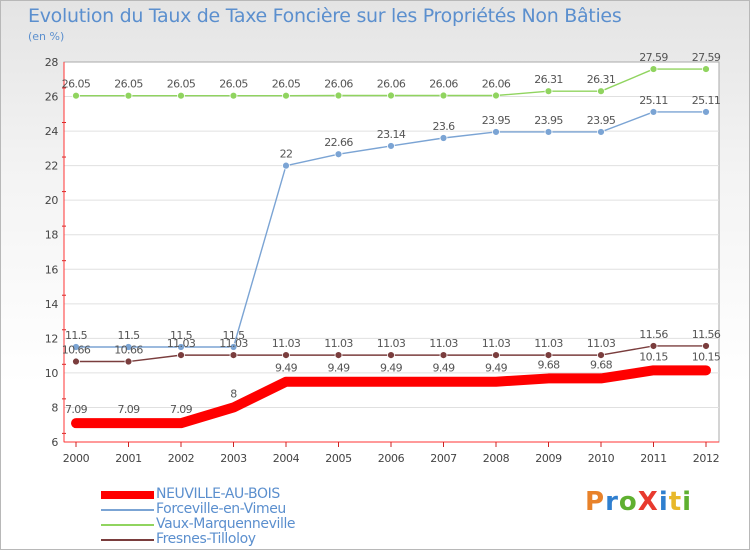  Describe the element at coordinates (218, 494) in the screenshot. I see `legend-label: NEUVILLE-AU-BOIS` at that location.